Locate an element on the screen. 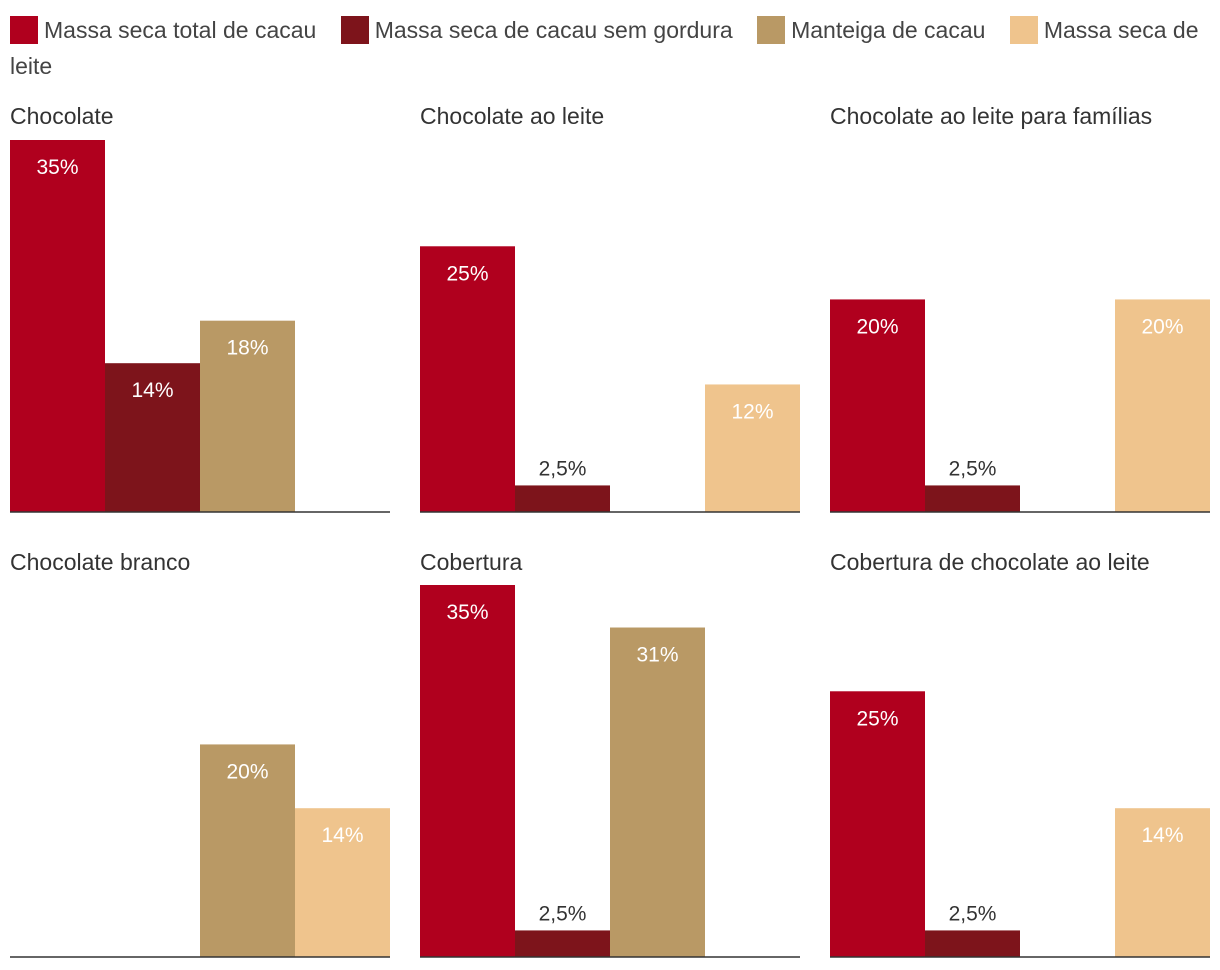 The width and height of the screenshot is (1220, 970). legend-label-fat-free-cocoa: Massa seca de cacau sem gordura is located at coordinates (553, 30).